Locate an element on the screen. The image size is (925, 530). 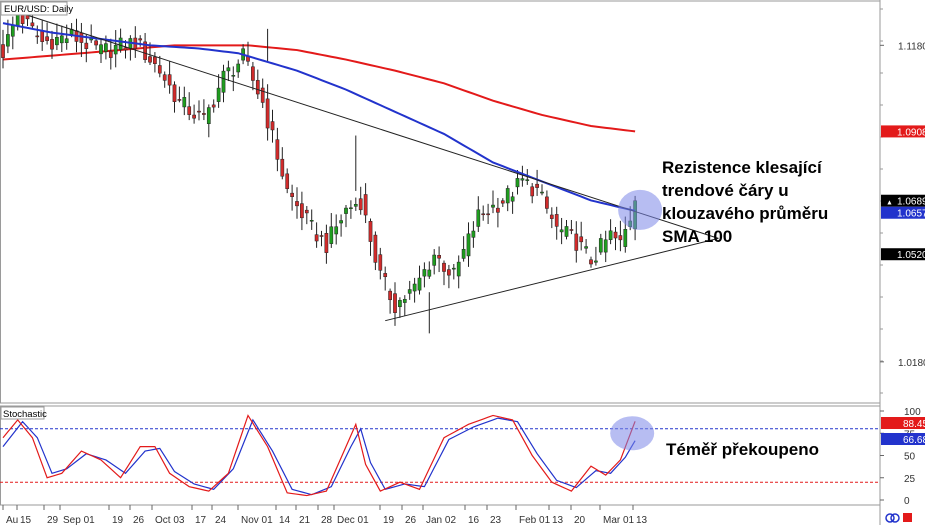
time-tick-label: 20 is located at coordinates (580, 520).